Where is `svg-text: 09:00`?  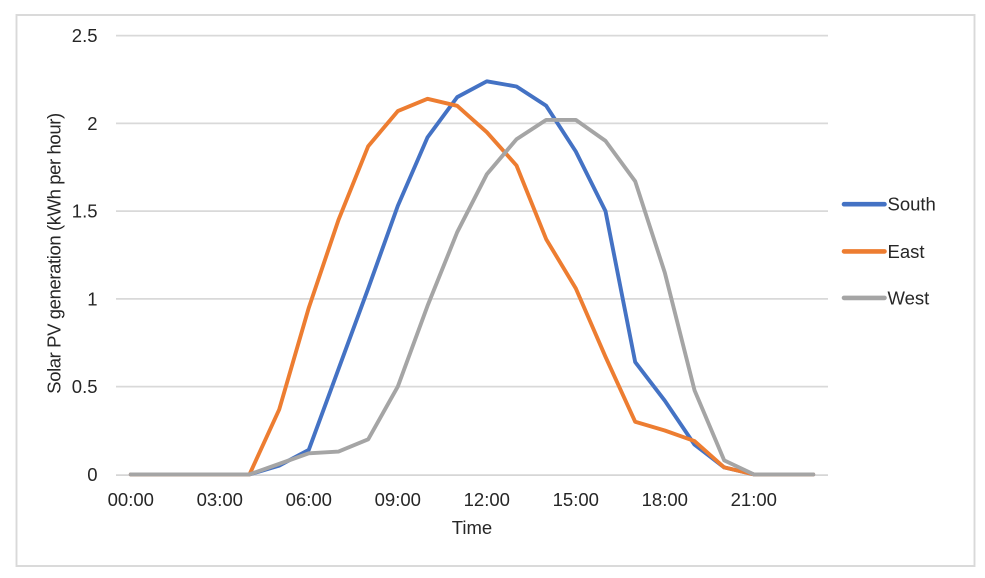
svg-text: 09:00 is located at coordinates (398, 499).